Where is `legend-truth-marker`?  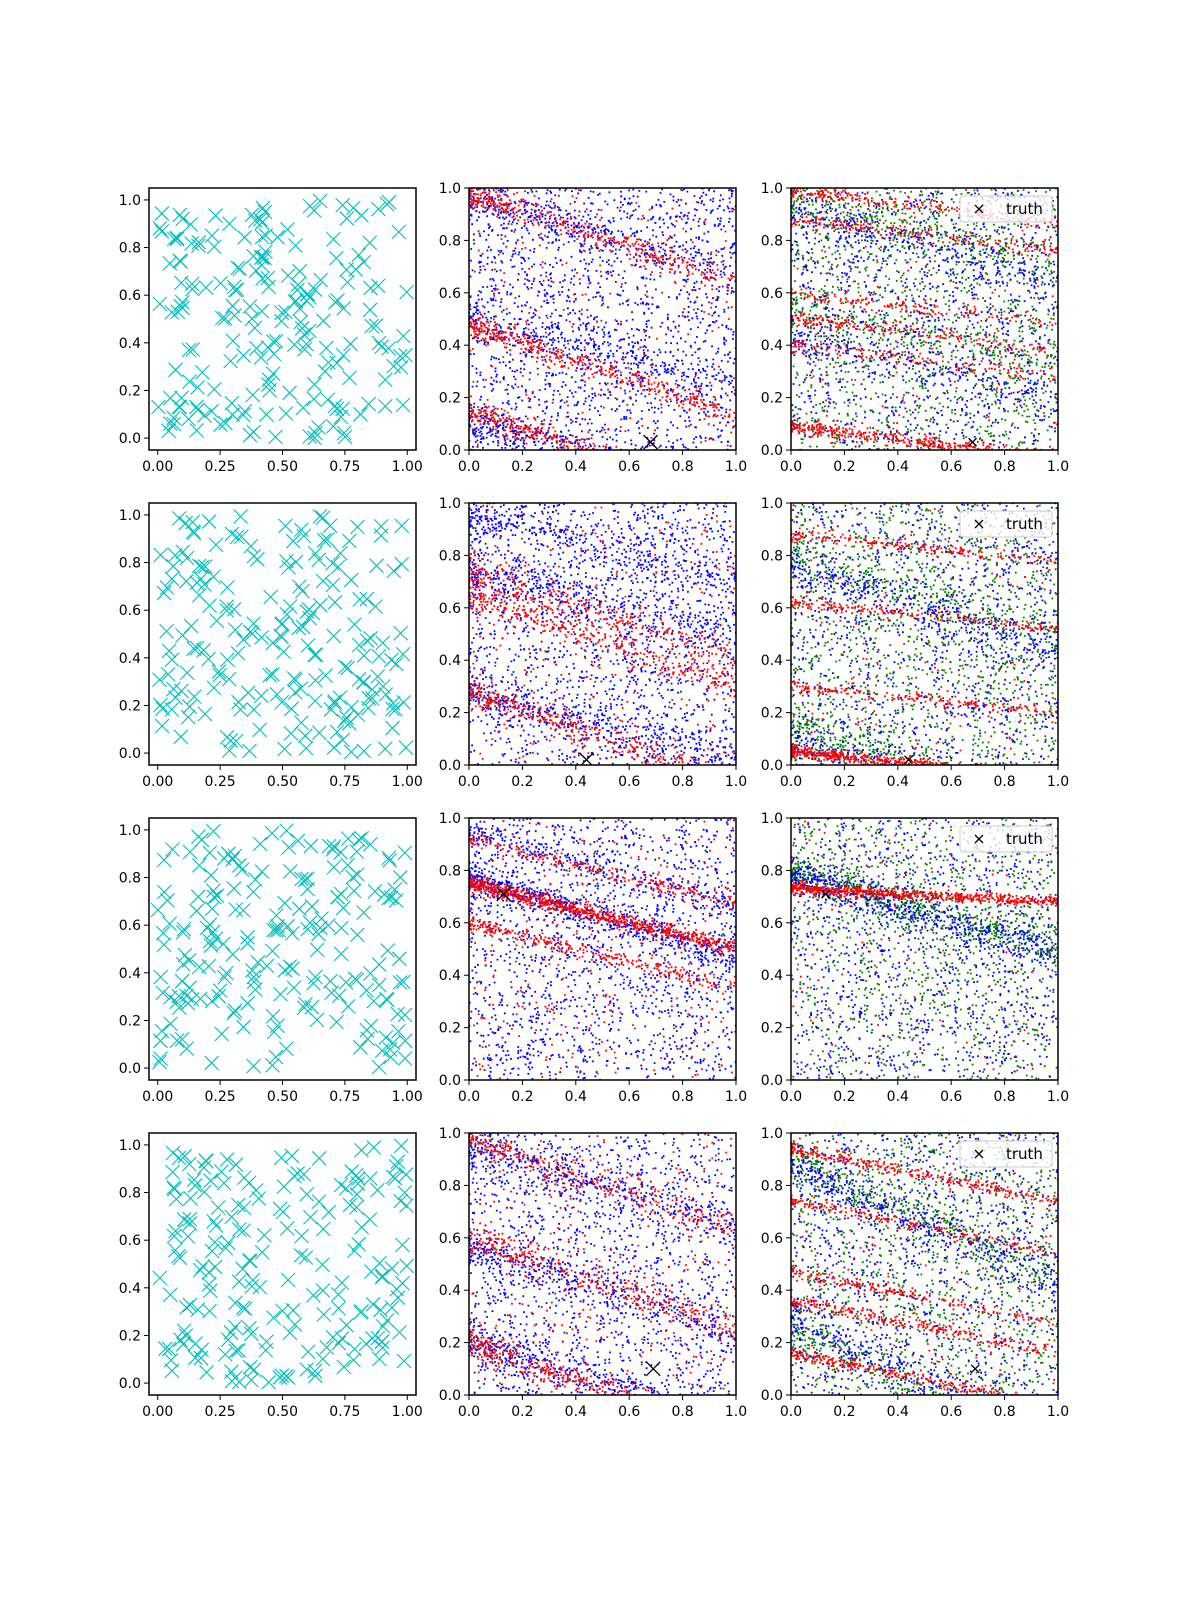
legend-truth-marker is located at coordinates (979, 1154).